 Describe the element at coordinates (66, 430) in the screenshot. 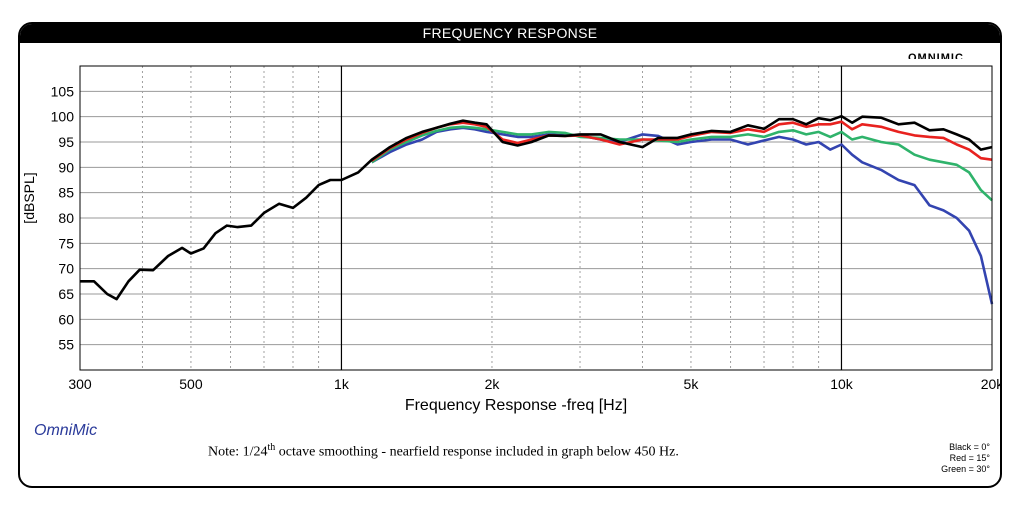

I see `brand-label: OmniMic` at that location.